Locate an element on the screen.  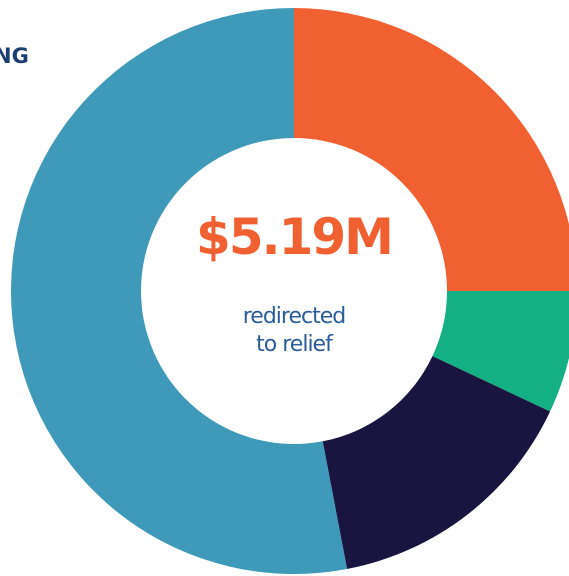
center-label: to relief is located at coordinates (295, 344).